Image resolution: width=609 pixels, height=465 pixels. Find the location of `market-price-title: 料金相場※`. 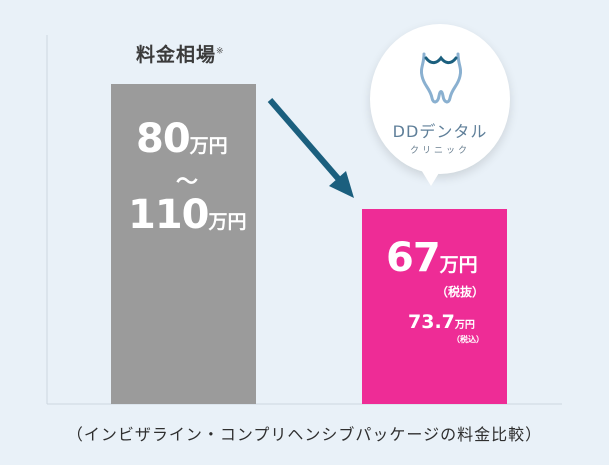

market-price-title: 料金相場※ is located at coordinates (180, 55).